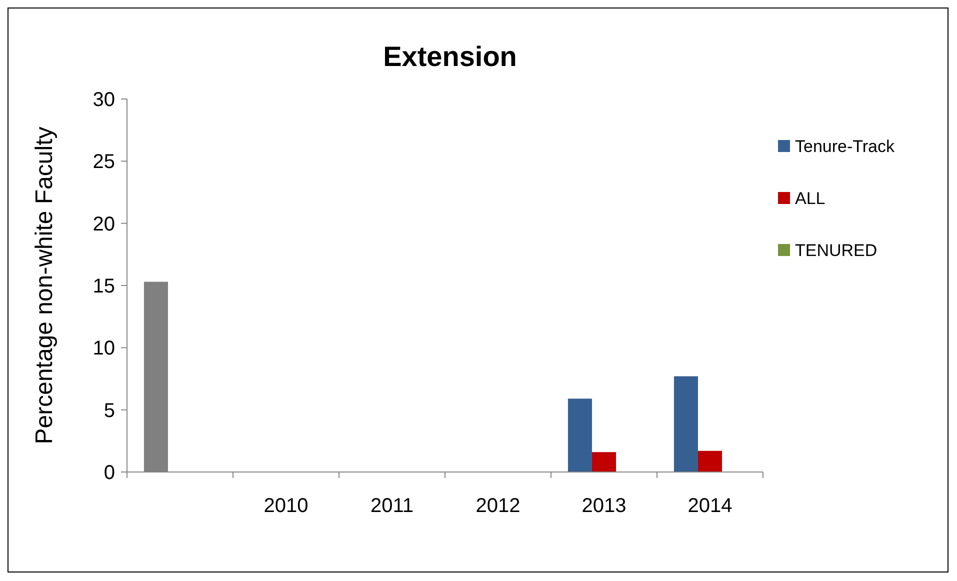 Image resolution: width=957 pixels, height=581 pixels. Describe the element at coordinates (498, 506) in the screenshot. I see `x-tick-label: 2012` at that location.